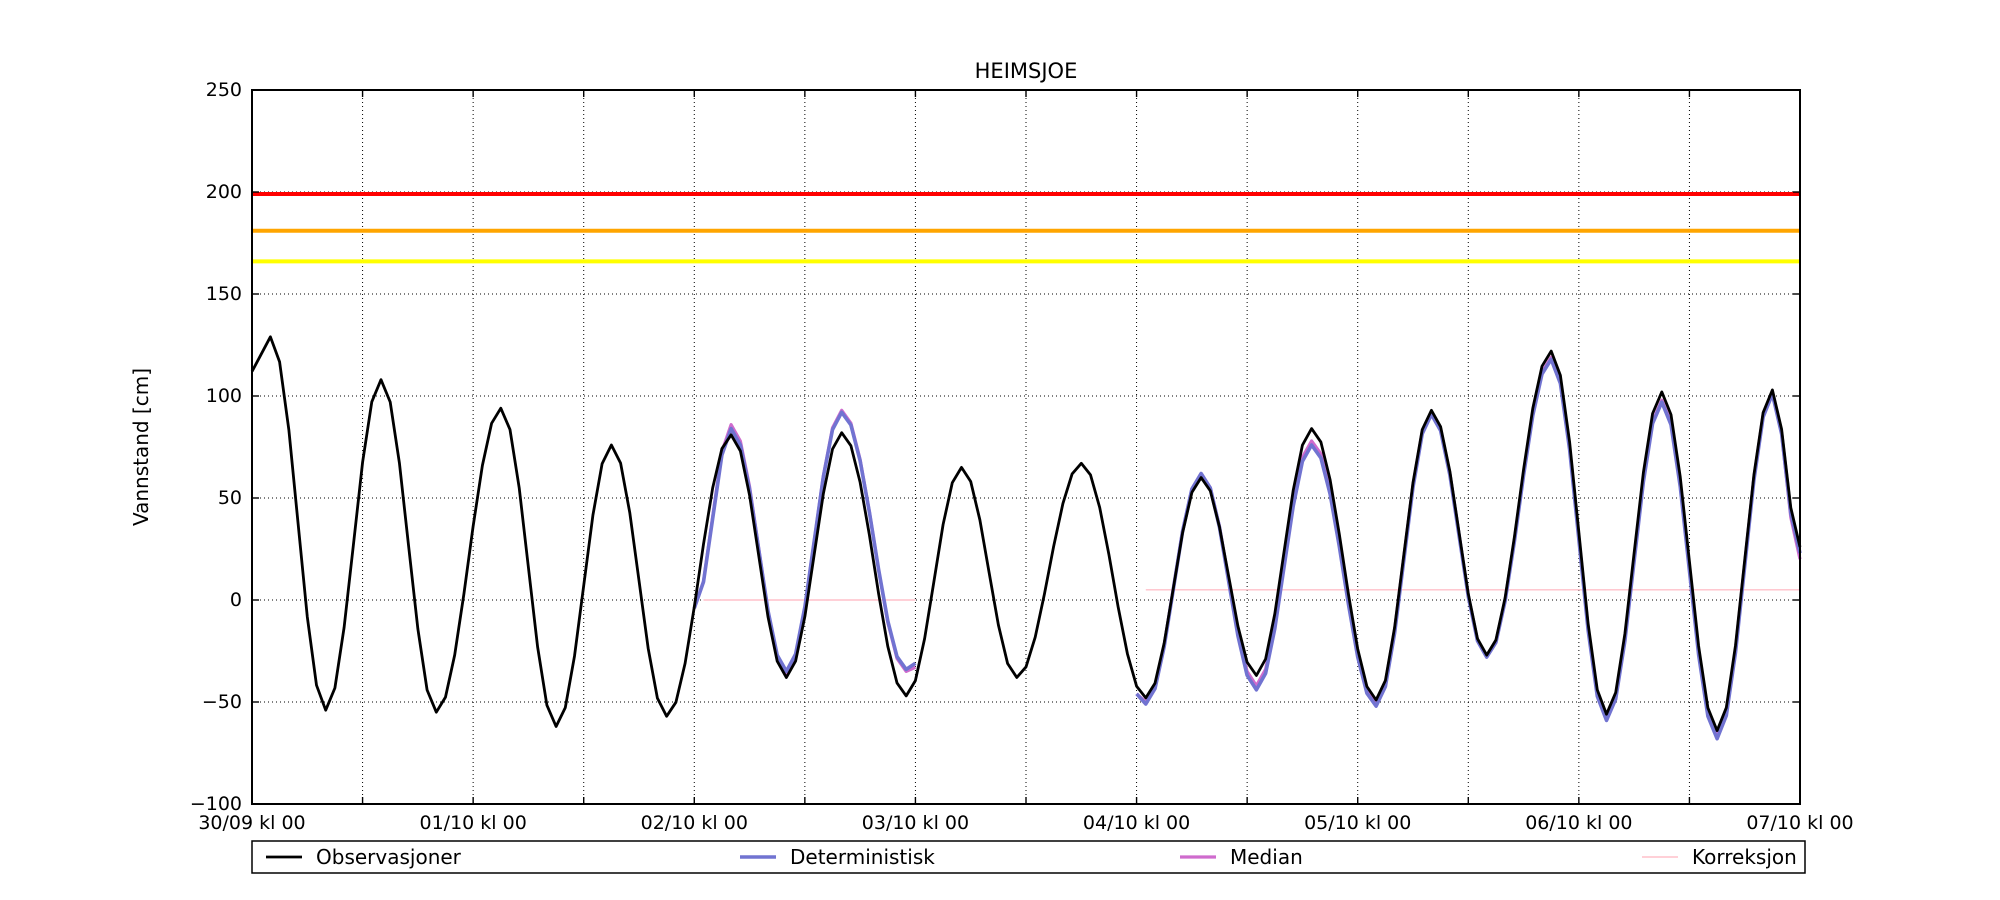  Describe the element at coordinates (1266, 857) in the screenshot. I see `legend-label-median: Median` at that location.